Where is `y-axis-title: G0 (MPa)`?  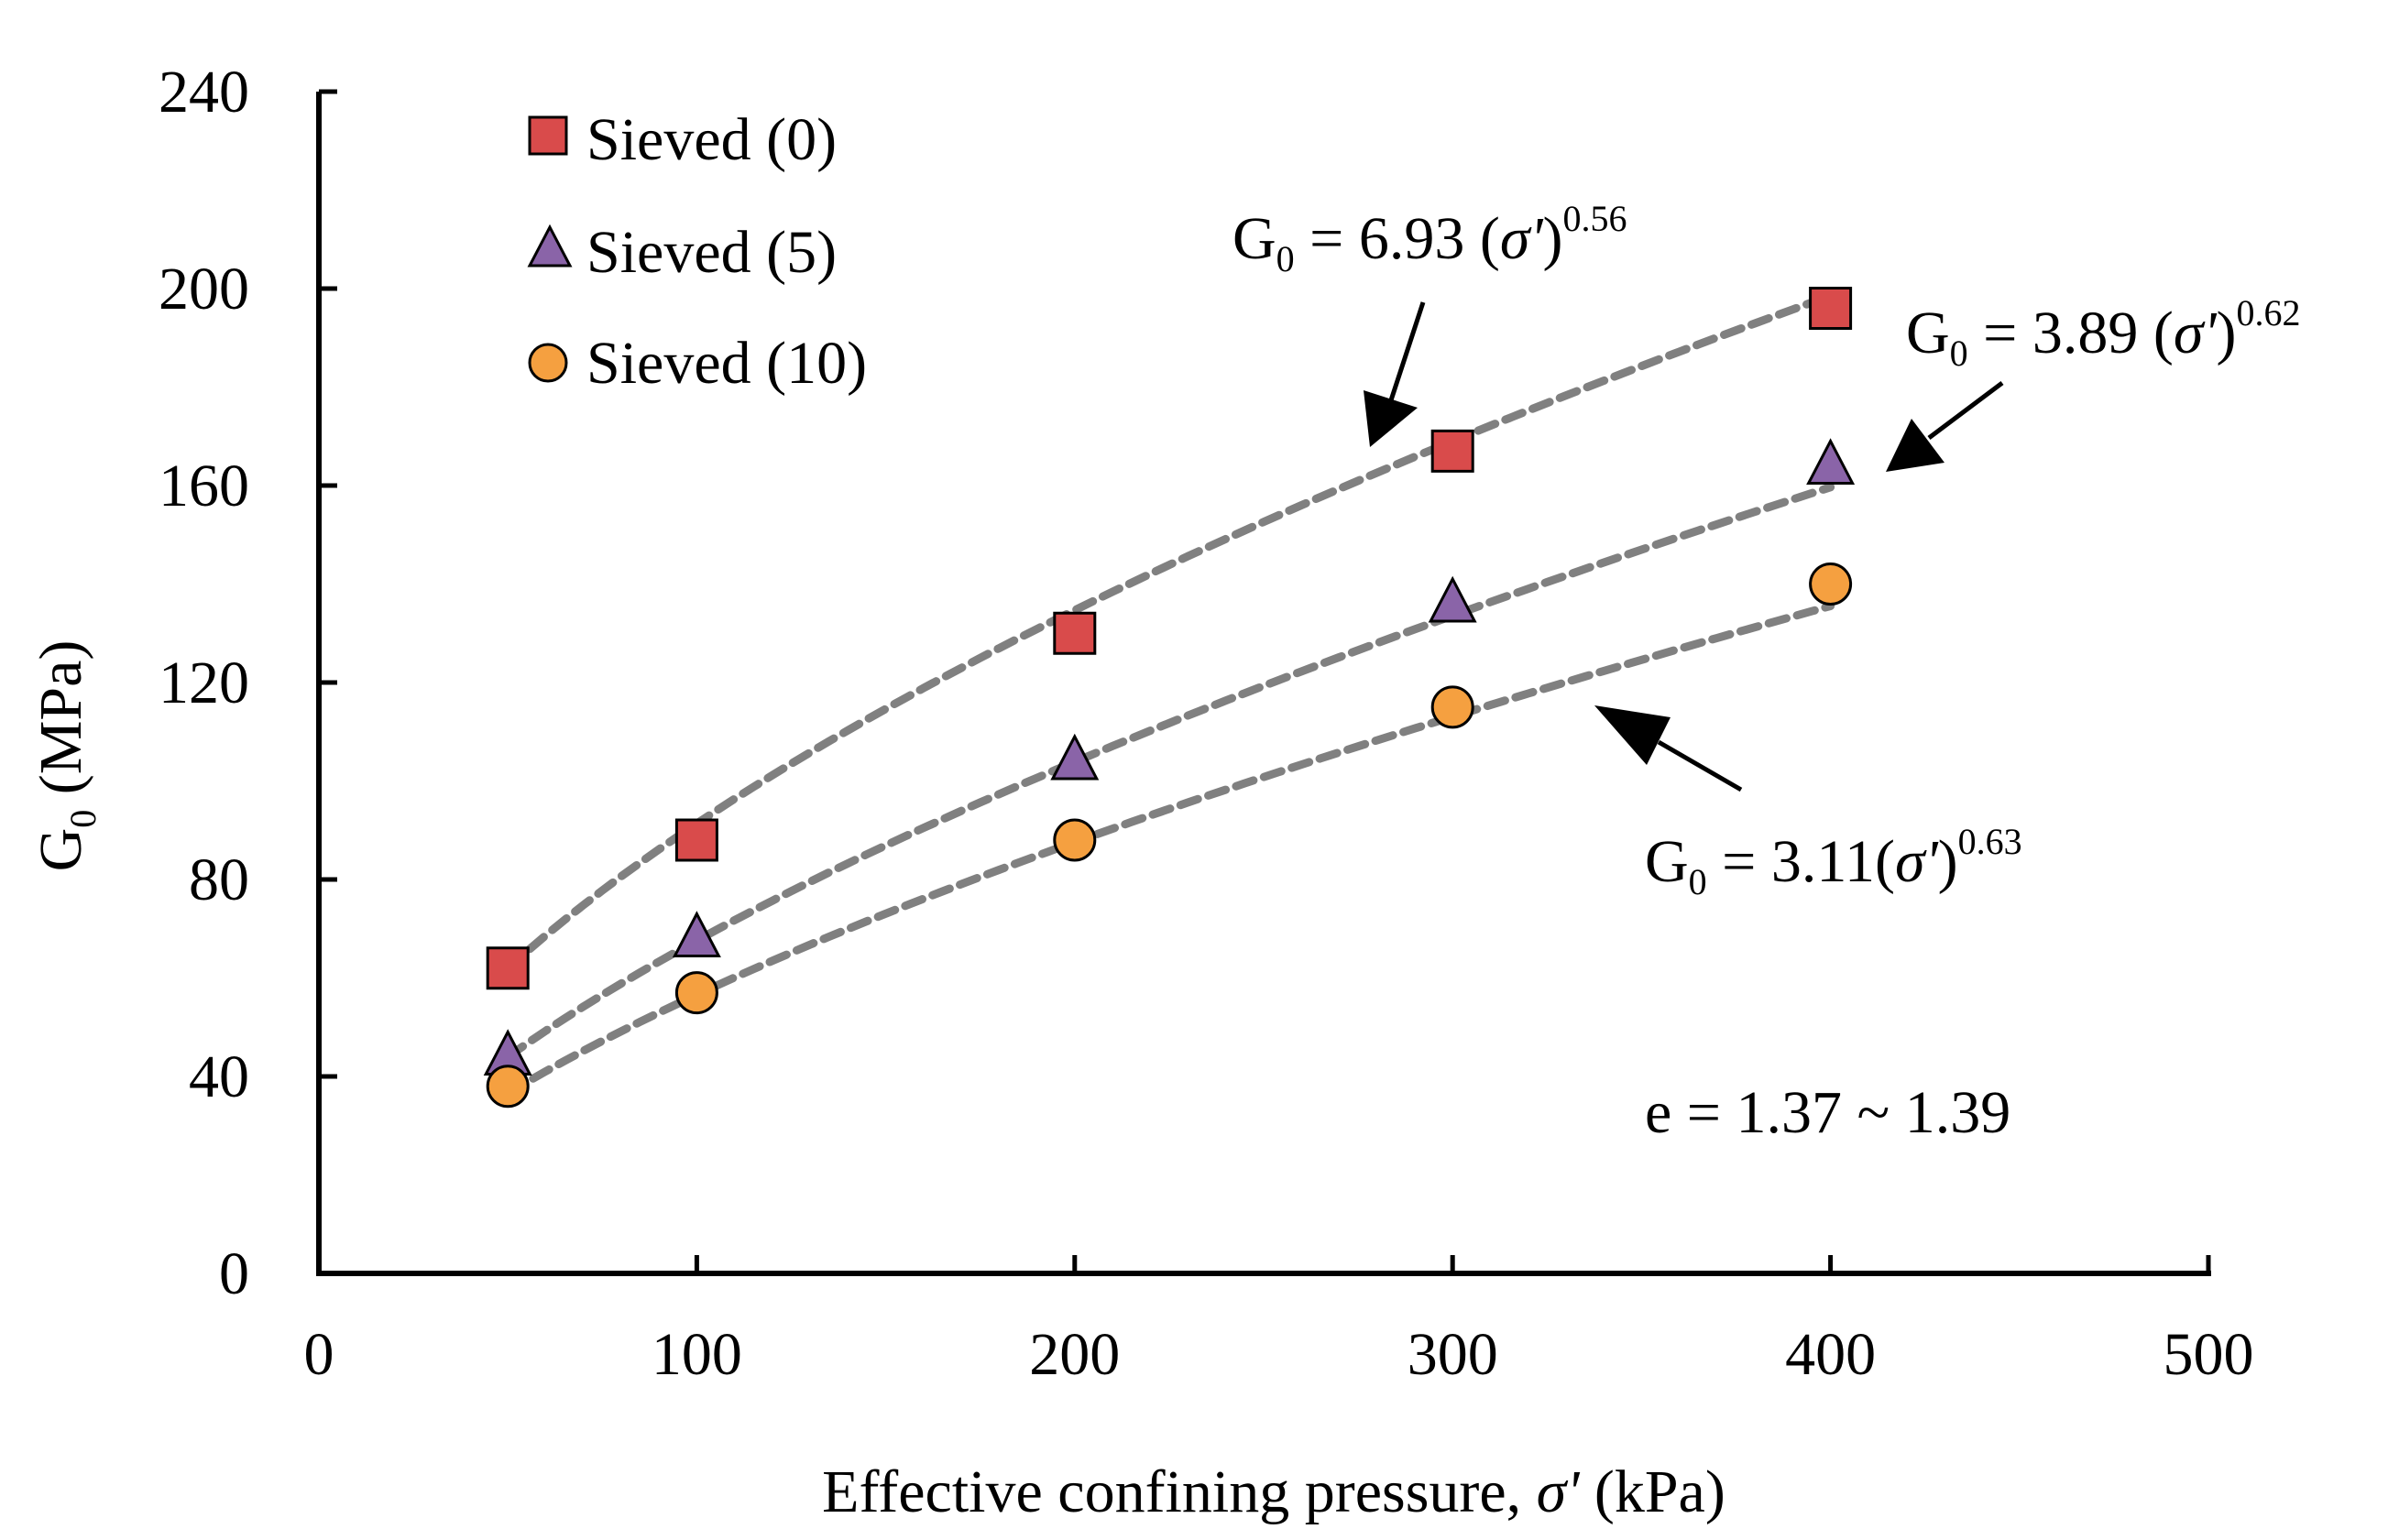
y-axis-title: G0 (MPa) is located at coordinates (65, 756).